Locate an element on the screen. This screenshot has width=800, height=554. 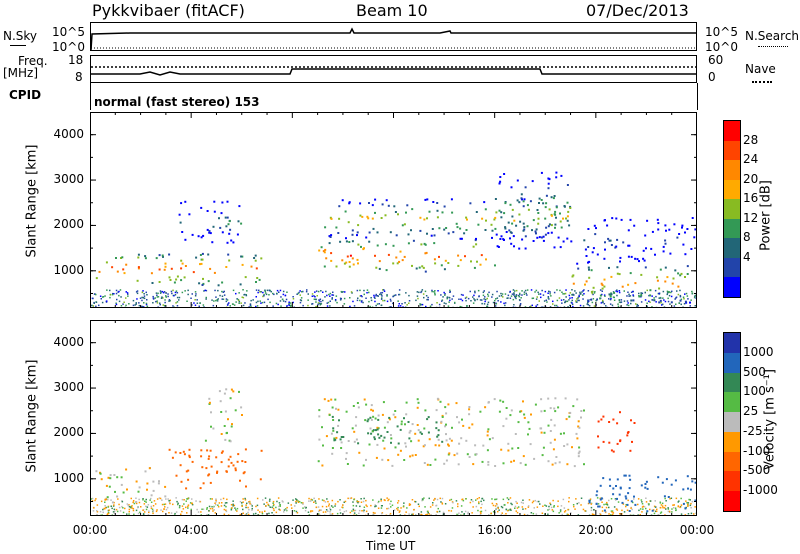
colorbar-tick-label: 20 is located at coordinates (751, 178).